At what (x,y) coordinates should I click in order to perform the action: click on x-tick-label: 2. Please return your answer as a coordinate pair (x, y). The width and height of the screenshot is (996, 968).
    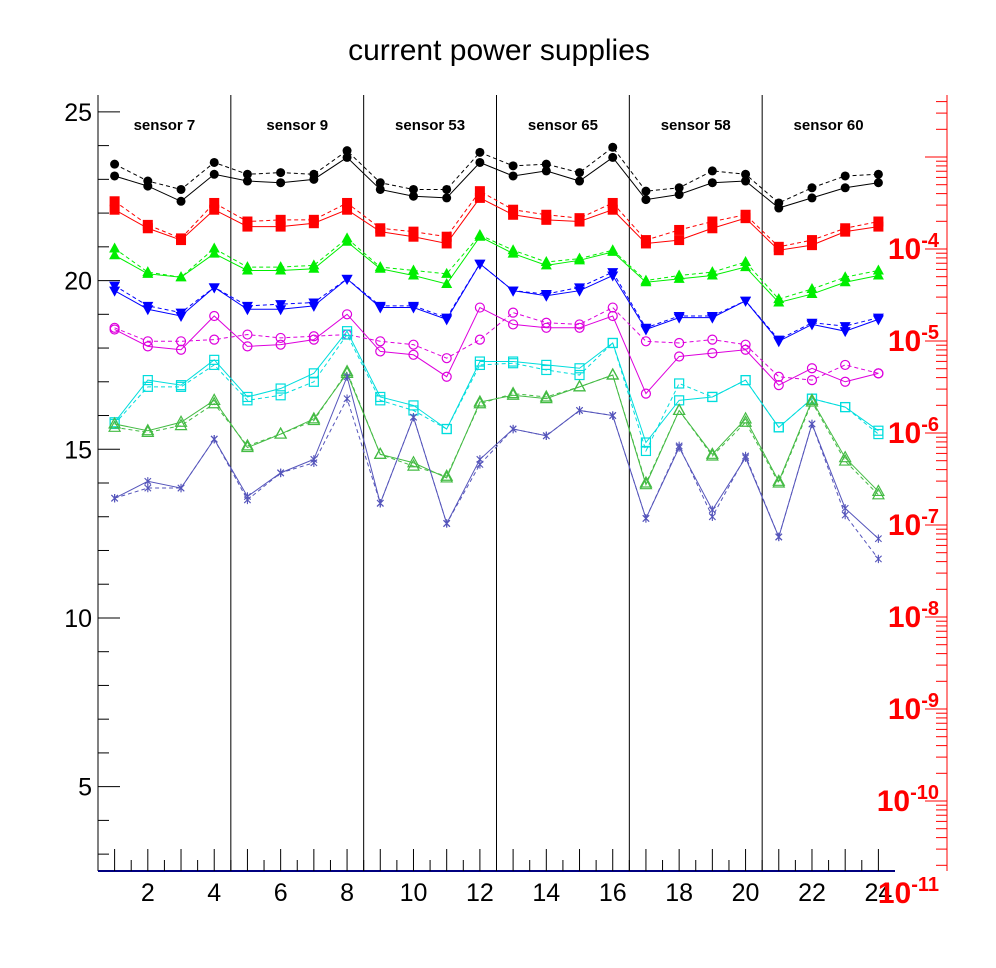
    Looking at the image, I should click on (148, 893).